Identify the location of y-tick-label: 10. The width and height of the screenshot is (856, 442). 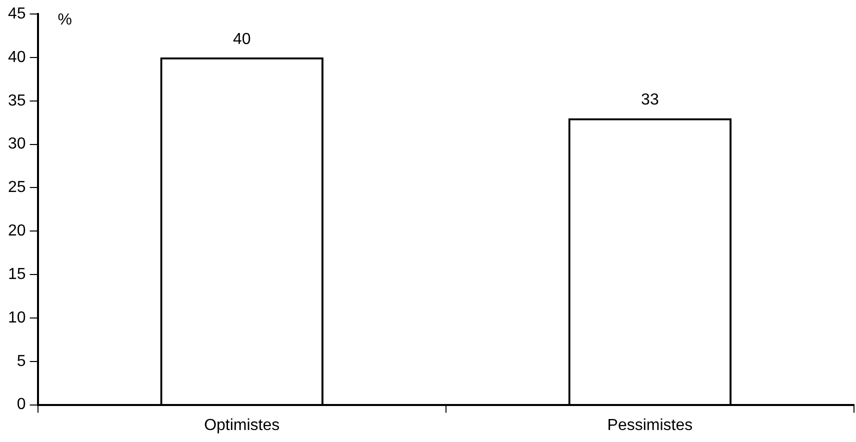
(17, 317).